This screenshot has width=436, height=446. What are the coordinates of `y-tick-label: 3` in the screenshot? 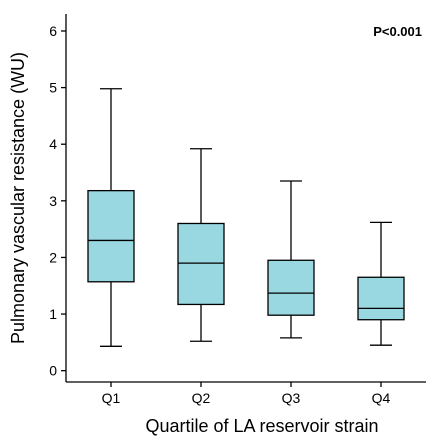 It's located at (53, 201).